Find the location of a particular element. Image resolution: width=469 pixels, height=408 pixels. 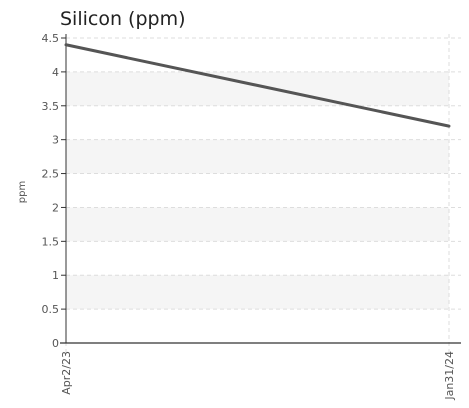

y-tick-label: 4 is located at coordinates (55, 72).